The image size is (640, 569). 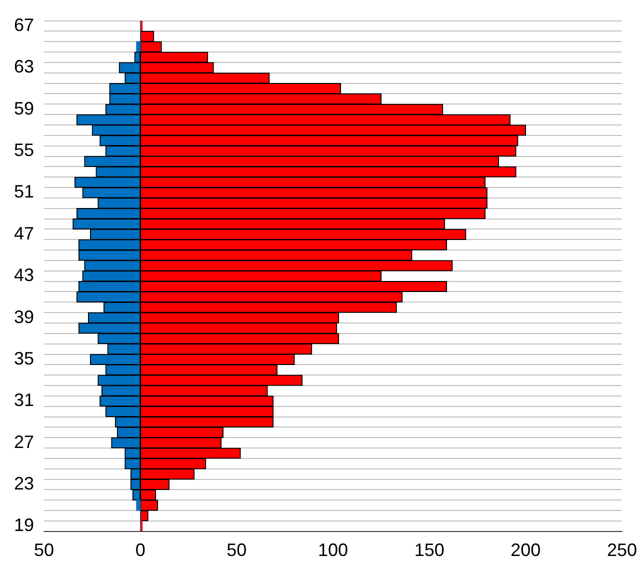 I want to click on y-tick-label: 63, so click(x=24, y=66).